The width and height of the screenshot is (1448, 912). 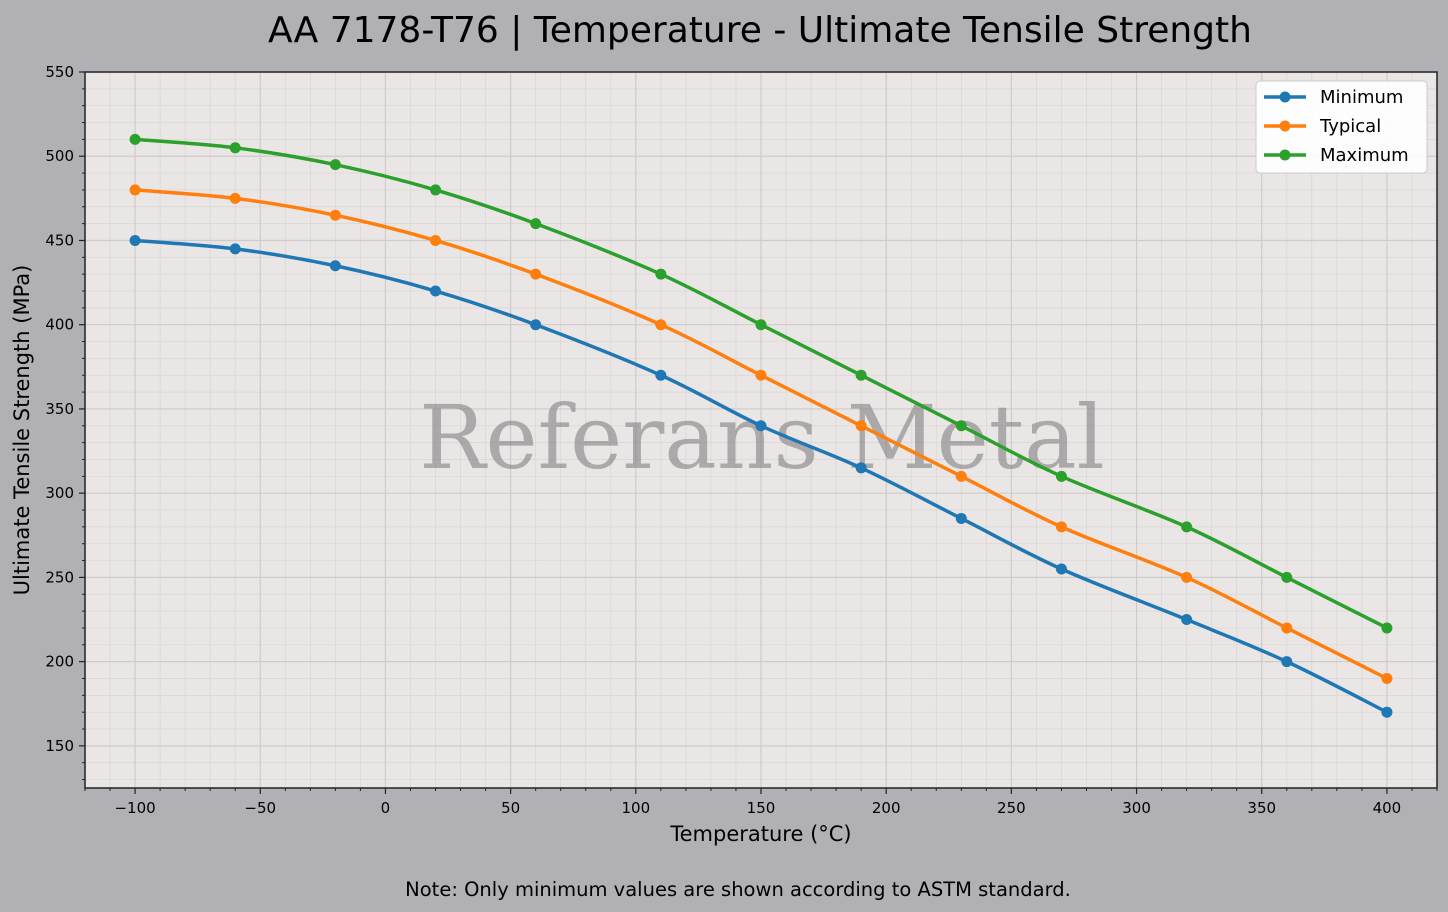 What do you see at coordinates (1011, 808) in the screenshot?
I see `x-tick-label: 250` at bounding box center [1011, 808].